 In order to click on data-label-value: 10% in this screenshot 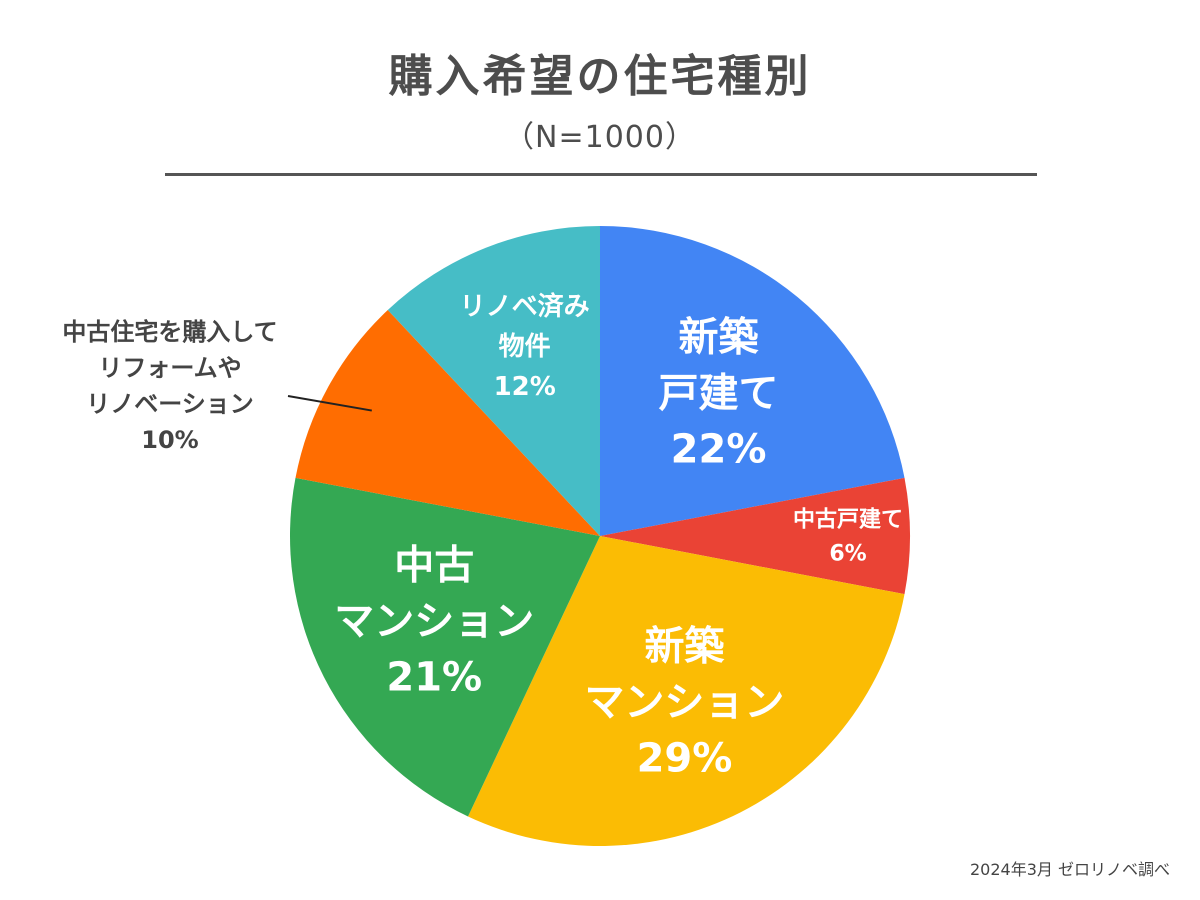, I will do `click(169, 440)`.